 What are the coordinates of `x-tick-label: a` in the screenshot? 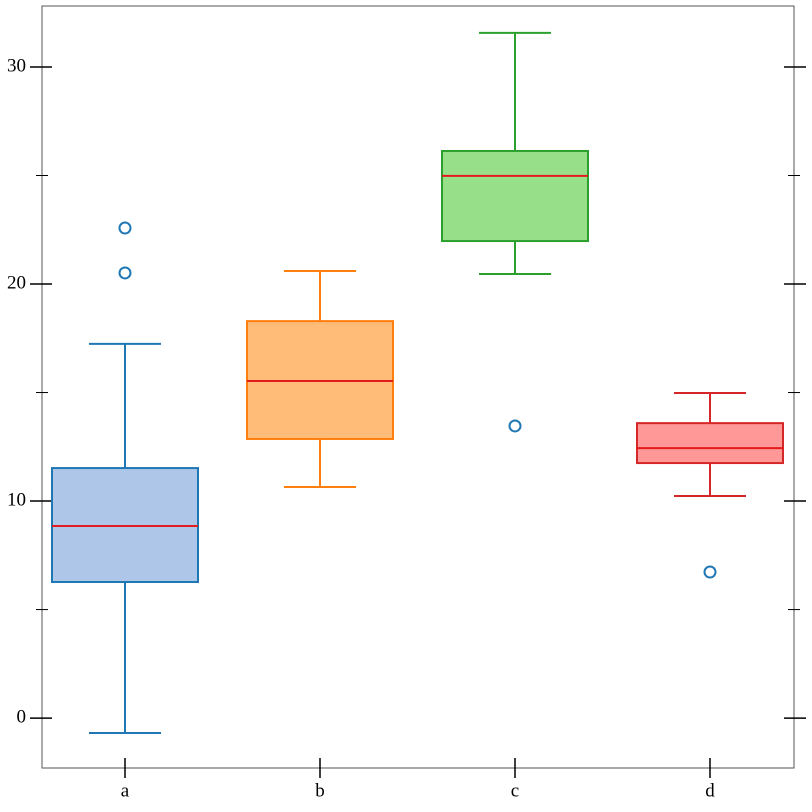 It's located at (125, 790).